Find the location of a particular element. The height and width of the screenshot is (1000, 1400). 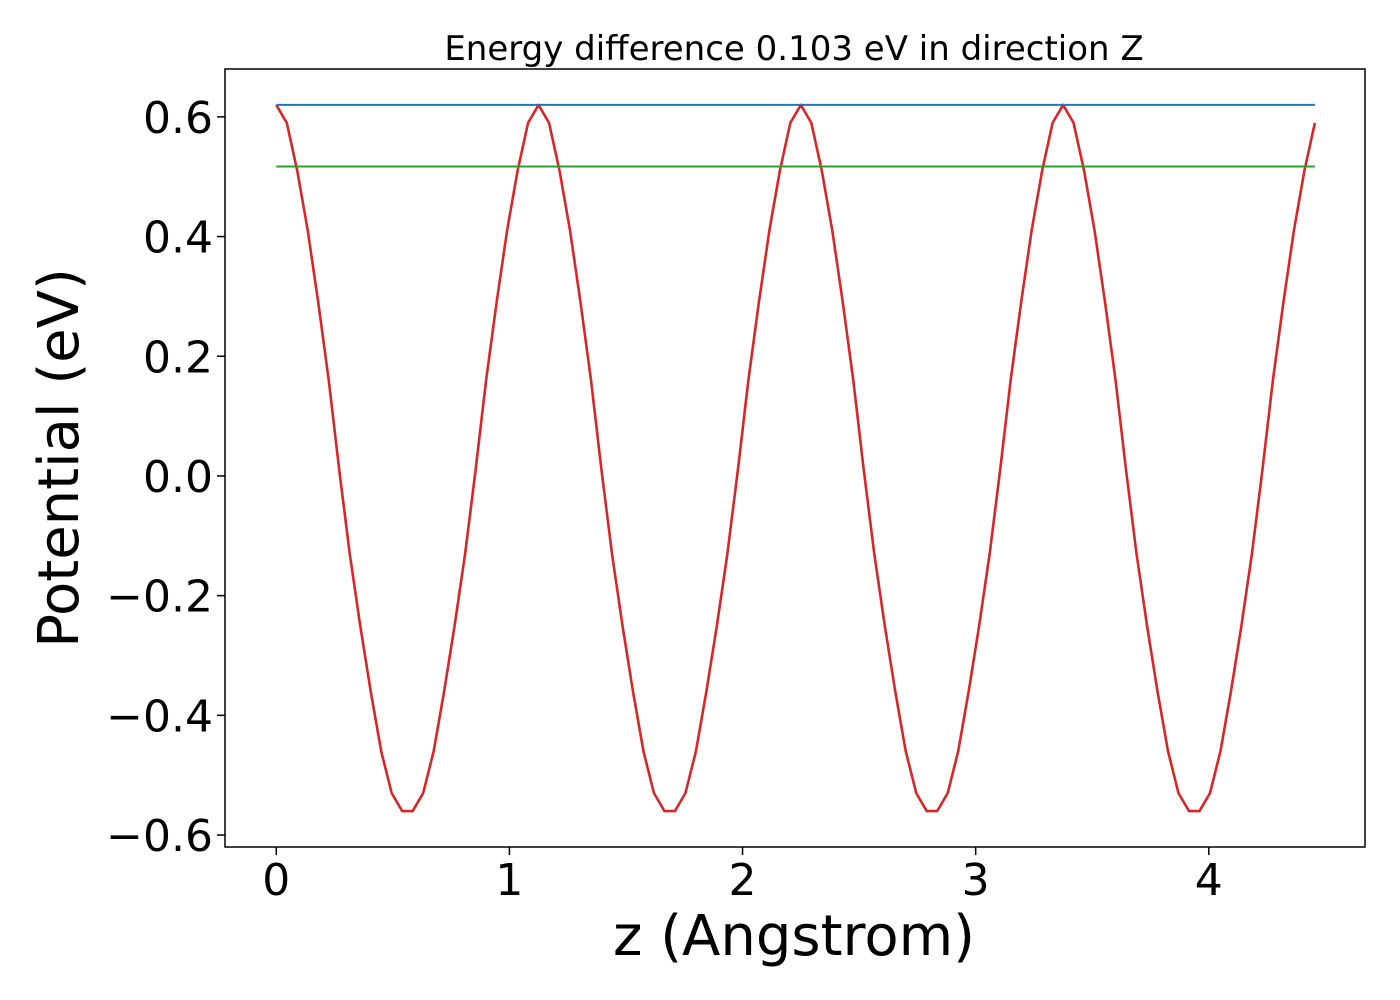

x-tick-label: 3 is located at coordinates (976, 880).